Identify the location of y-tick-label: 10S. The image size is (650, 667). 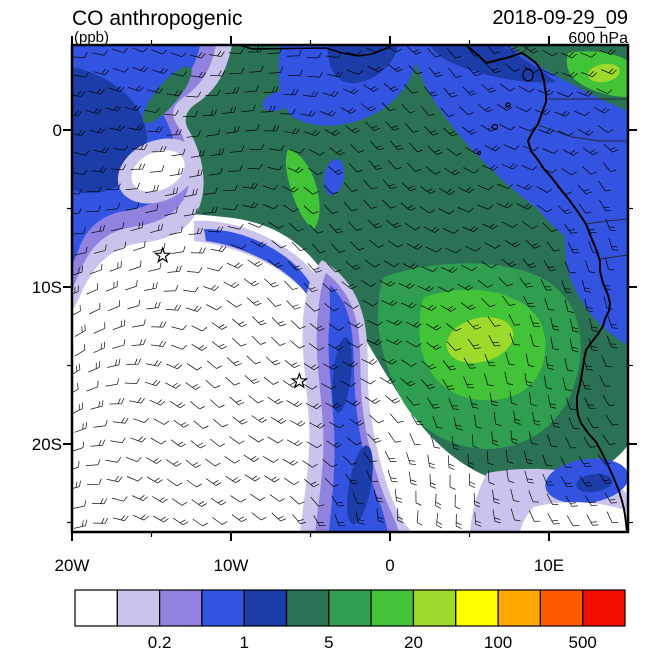
(47, 287).